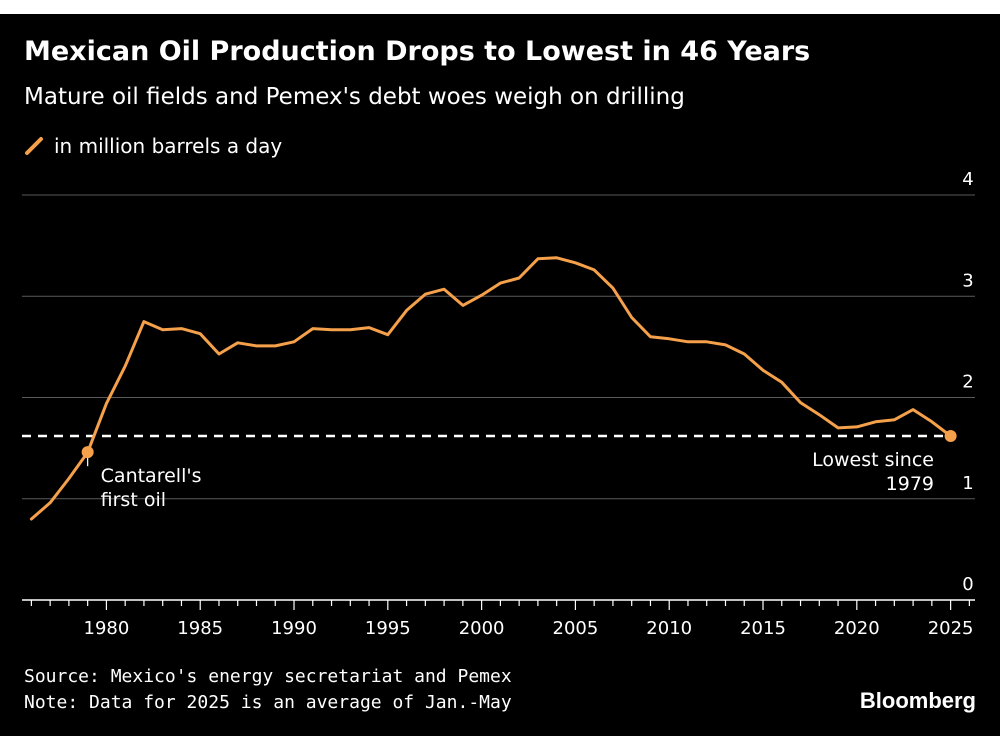 Image resolution: width=1000 pixels, height=750 pixels. I want to click on y-tick-label: 0, so click(967, 584).